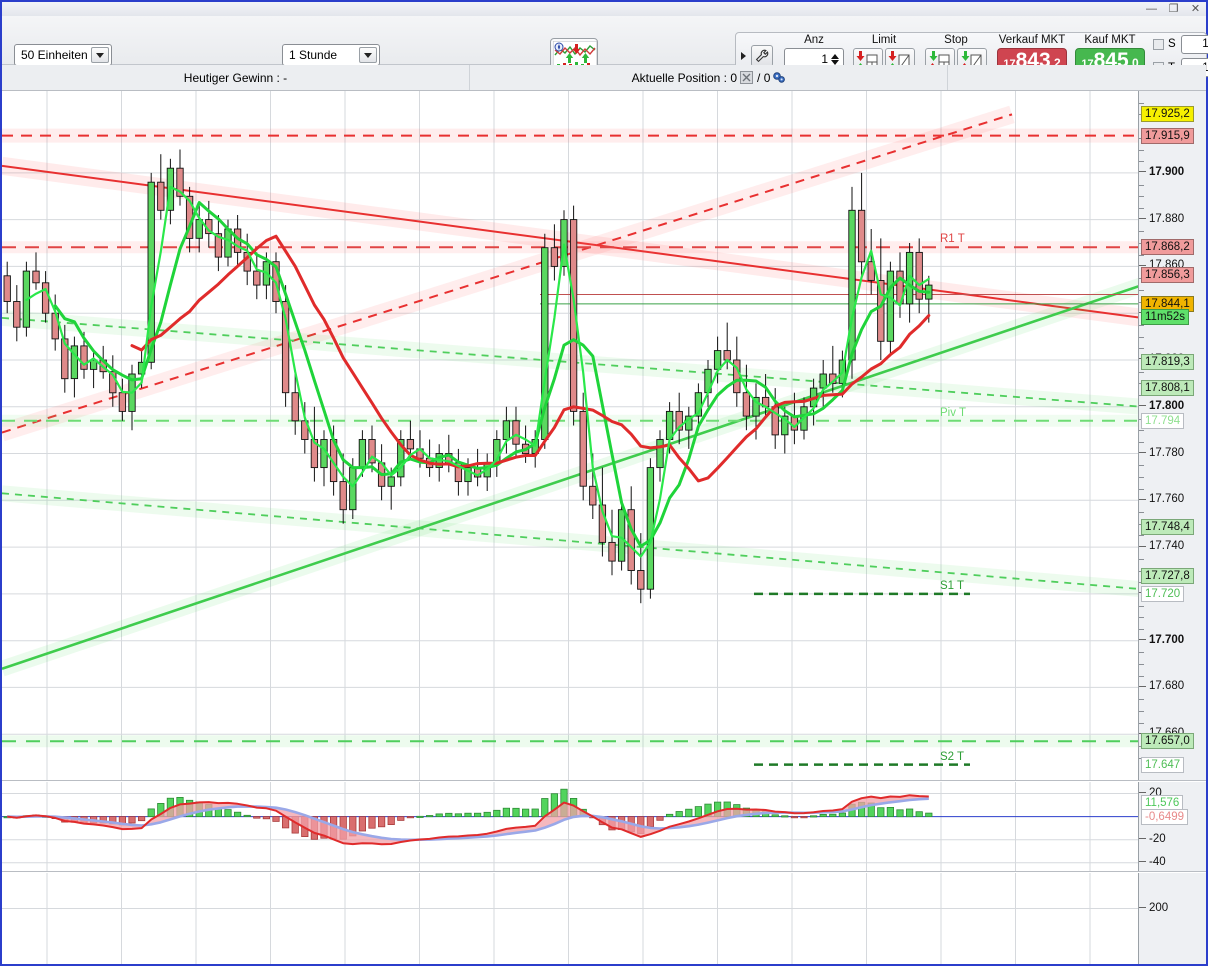  I want to click on flatten-position-icon, so click(747, 77).